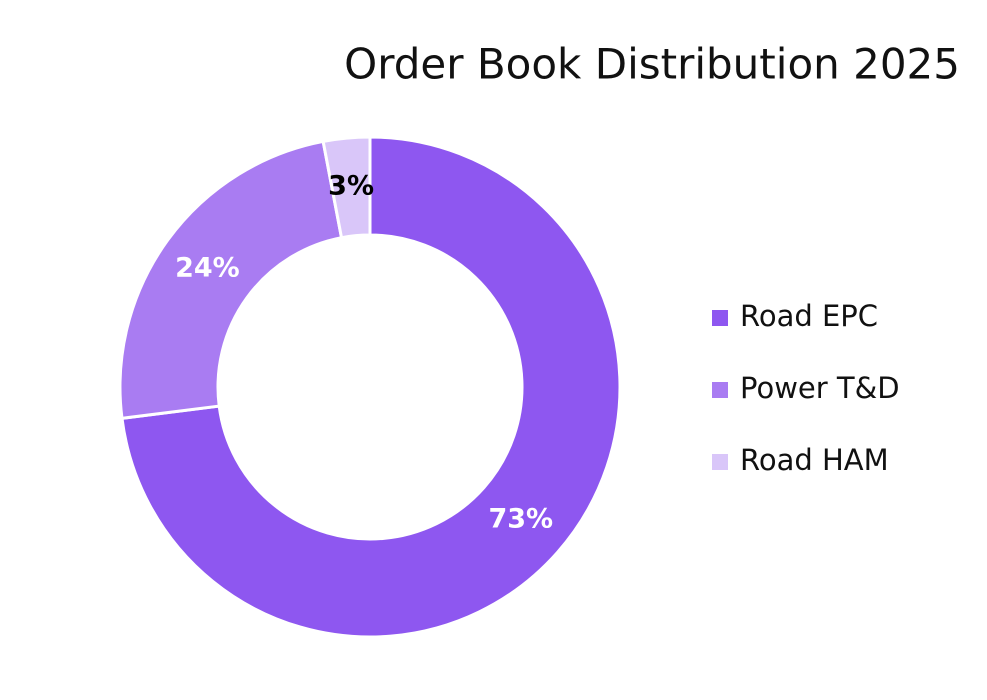 This screenshot has width=987, height=700. Describe the element at coordinates (809, 316) in the screenshot. I see `legend-label: Road EPC` at that location.